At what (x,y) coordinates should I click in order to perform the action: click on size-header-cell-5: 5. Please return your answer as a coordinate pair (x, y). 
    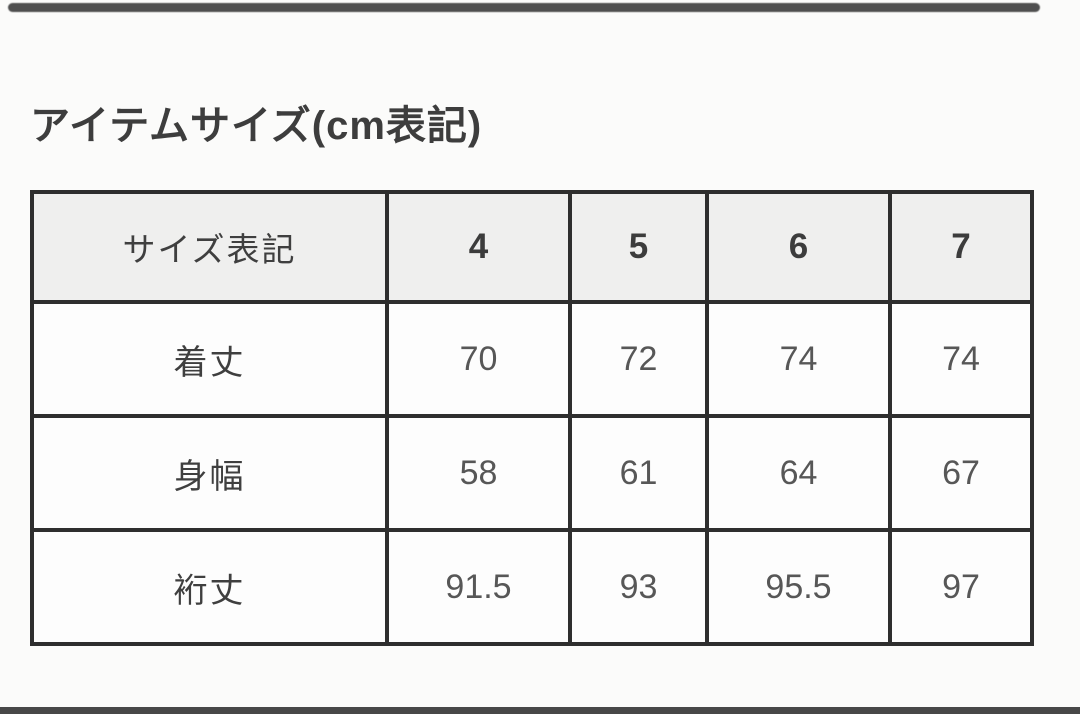
    Looking at the image, I should click on (638, 247).